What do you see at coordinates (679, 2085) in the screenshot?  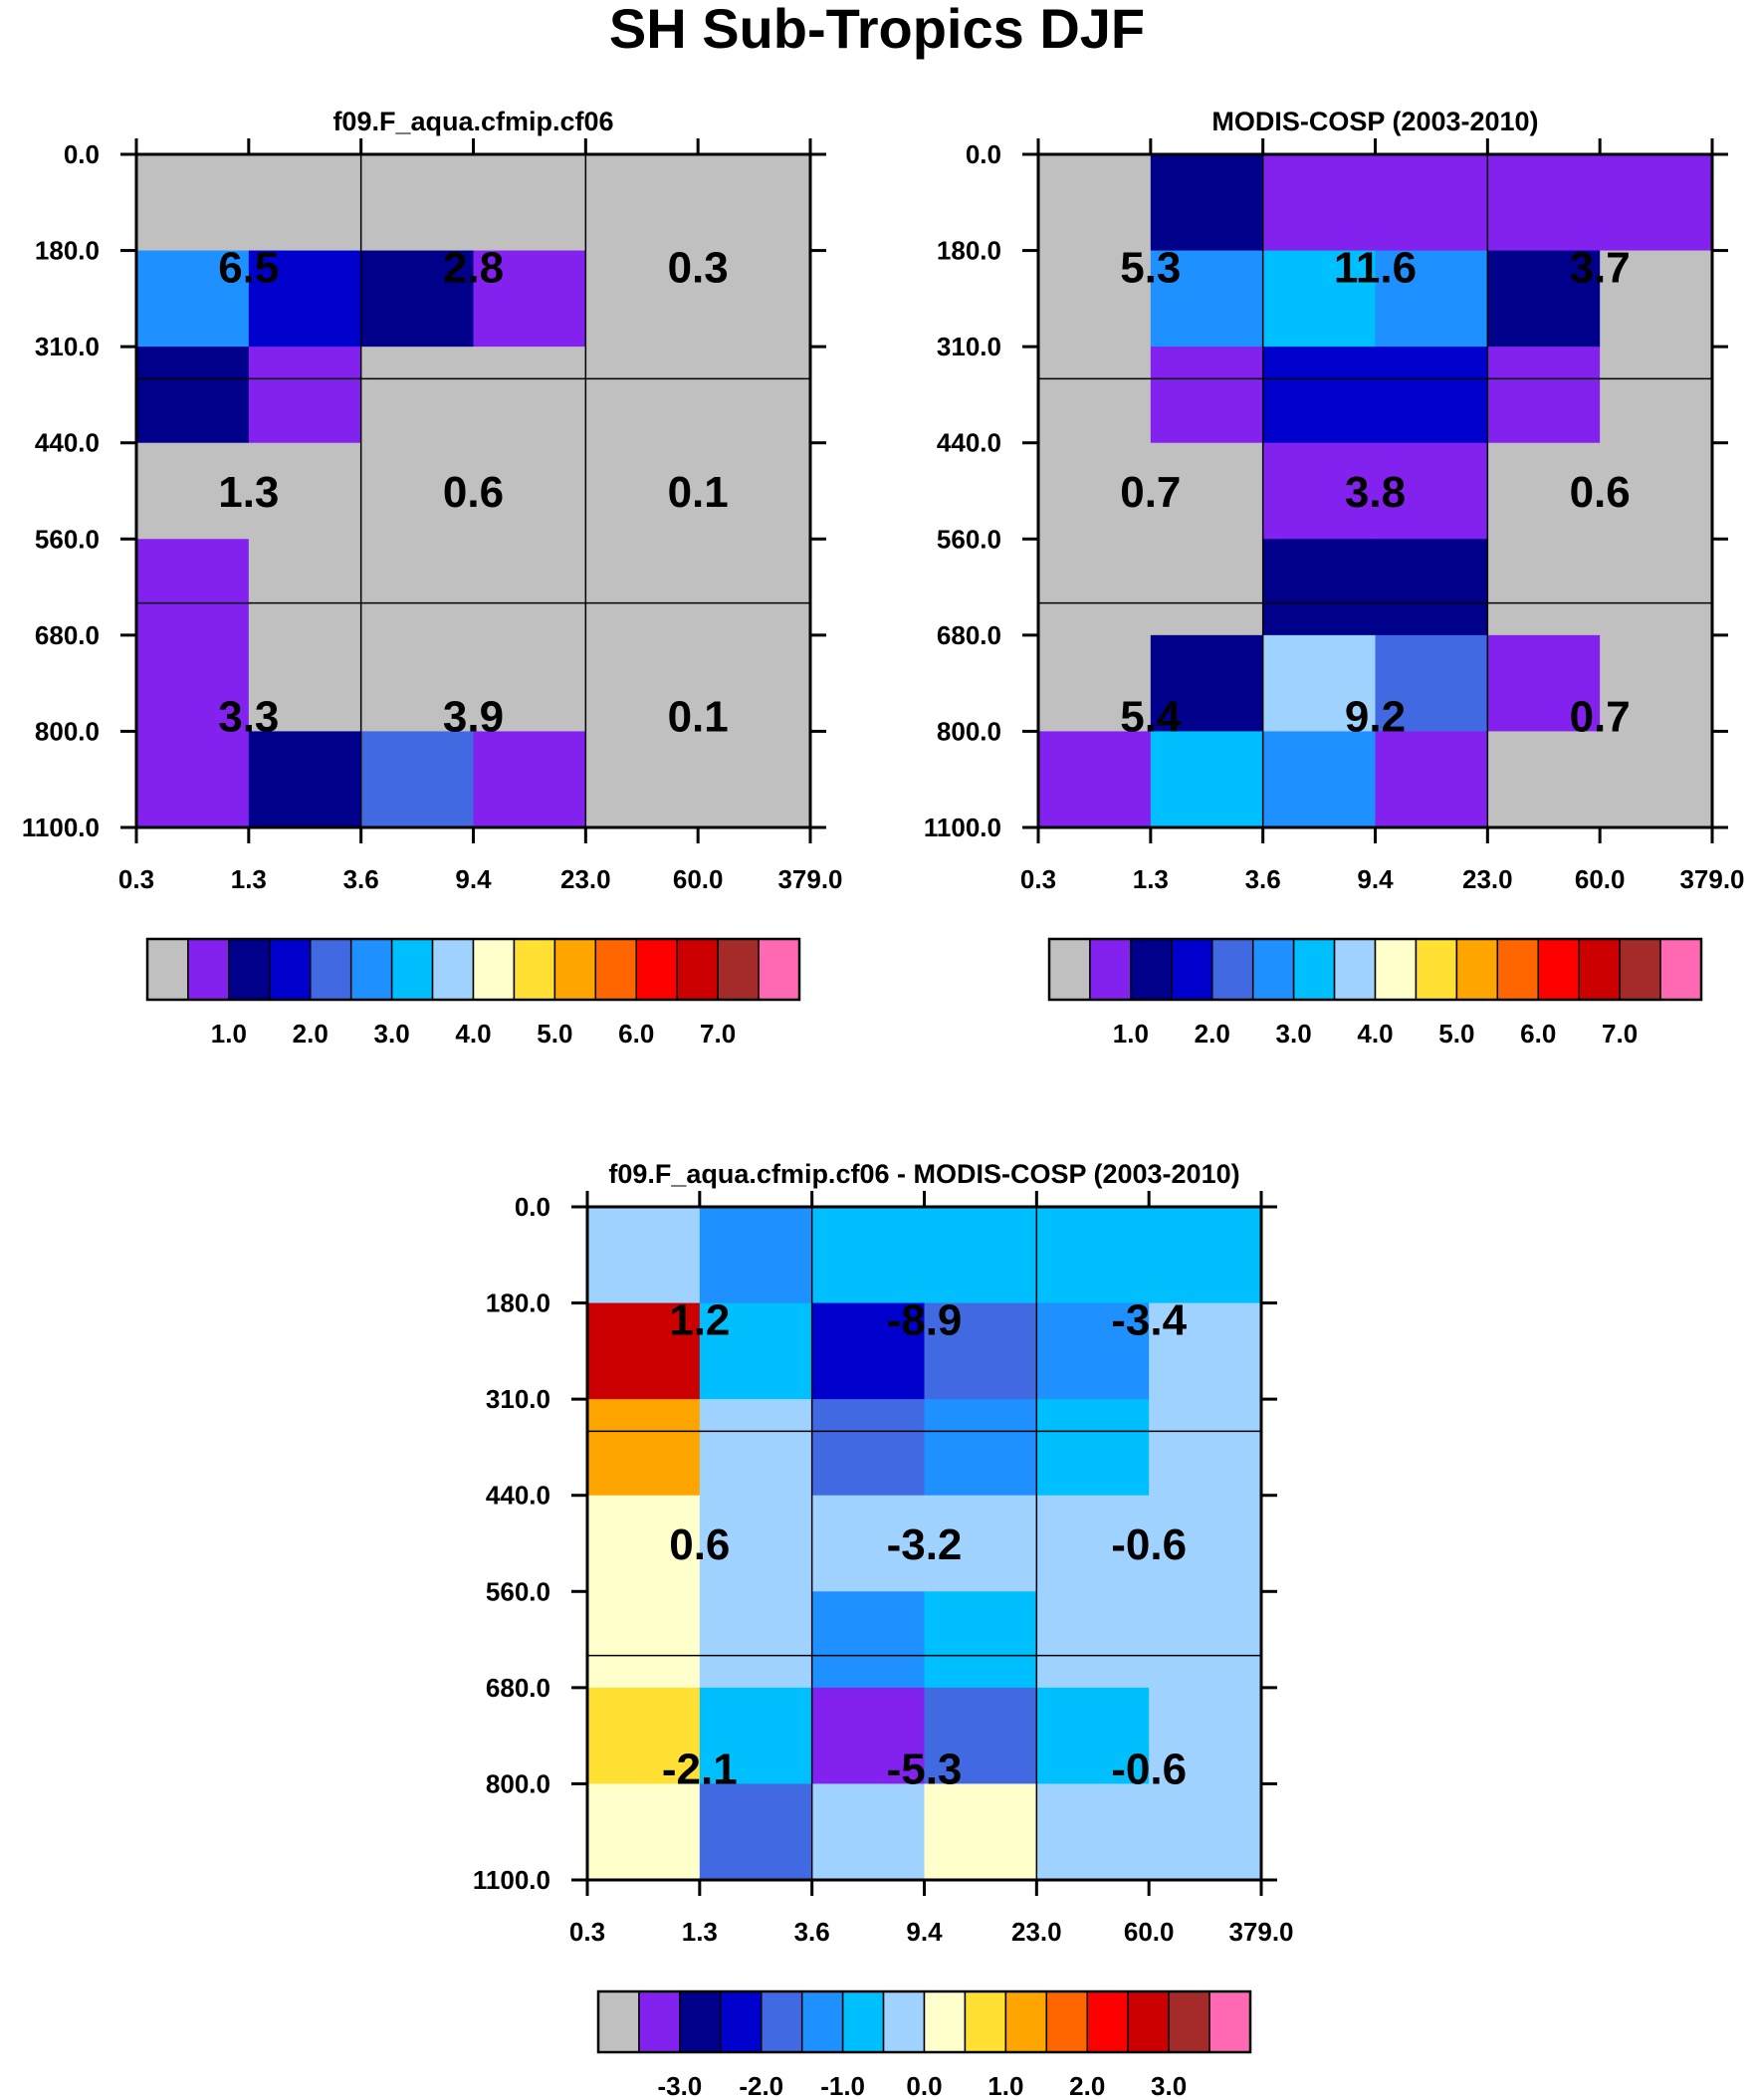 I see `colorbar-label: -3.0` at bounding box center [679, 2085].